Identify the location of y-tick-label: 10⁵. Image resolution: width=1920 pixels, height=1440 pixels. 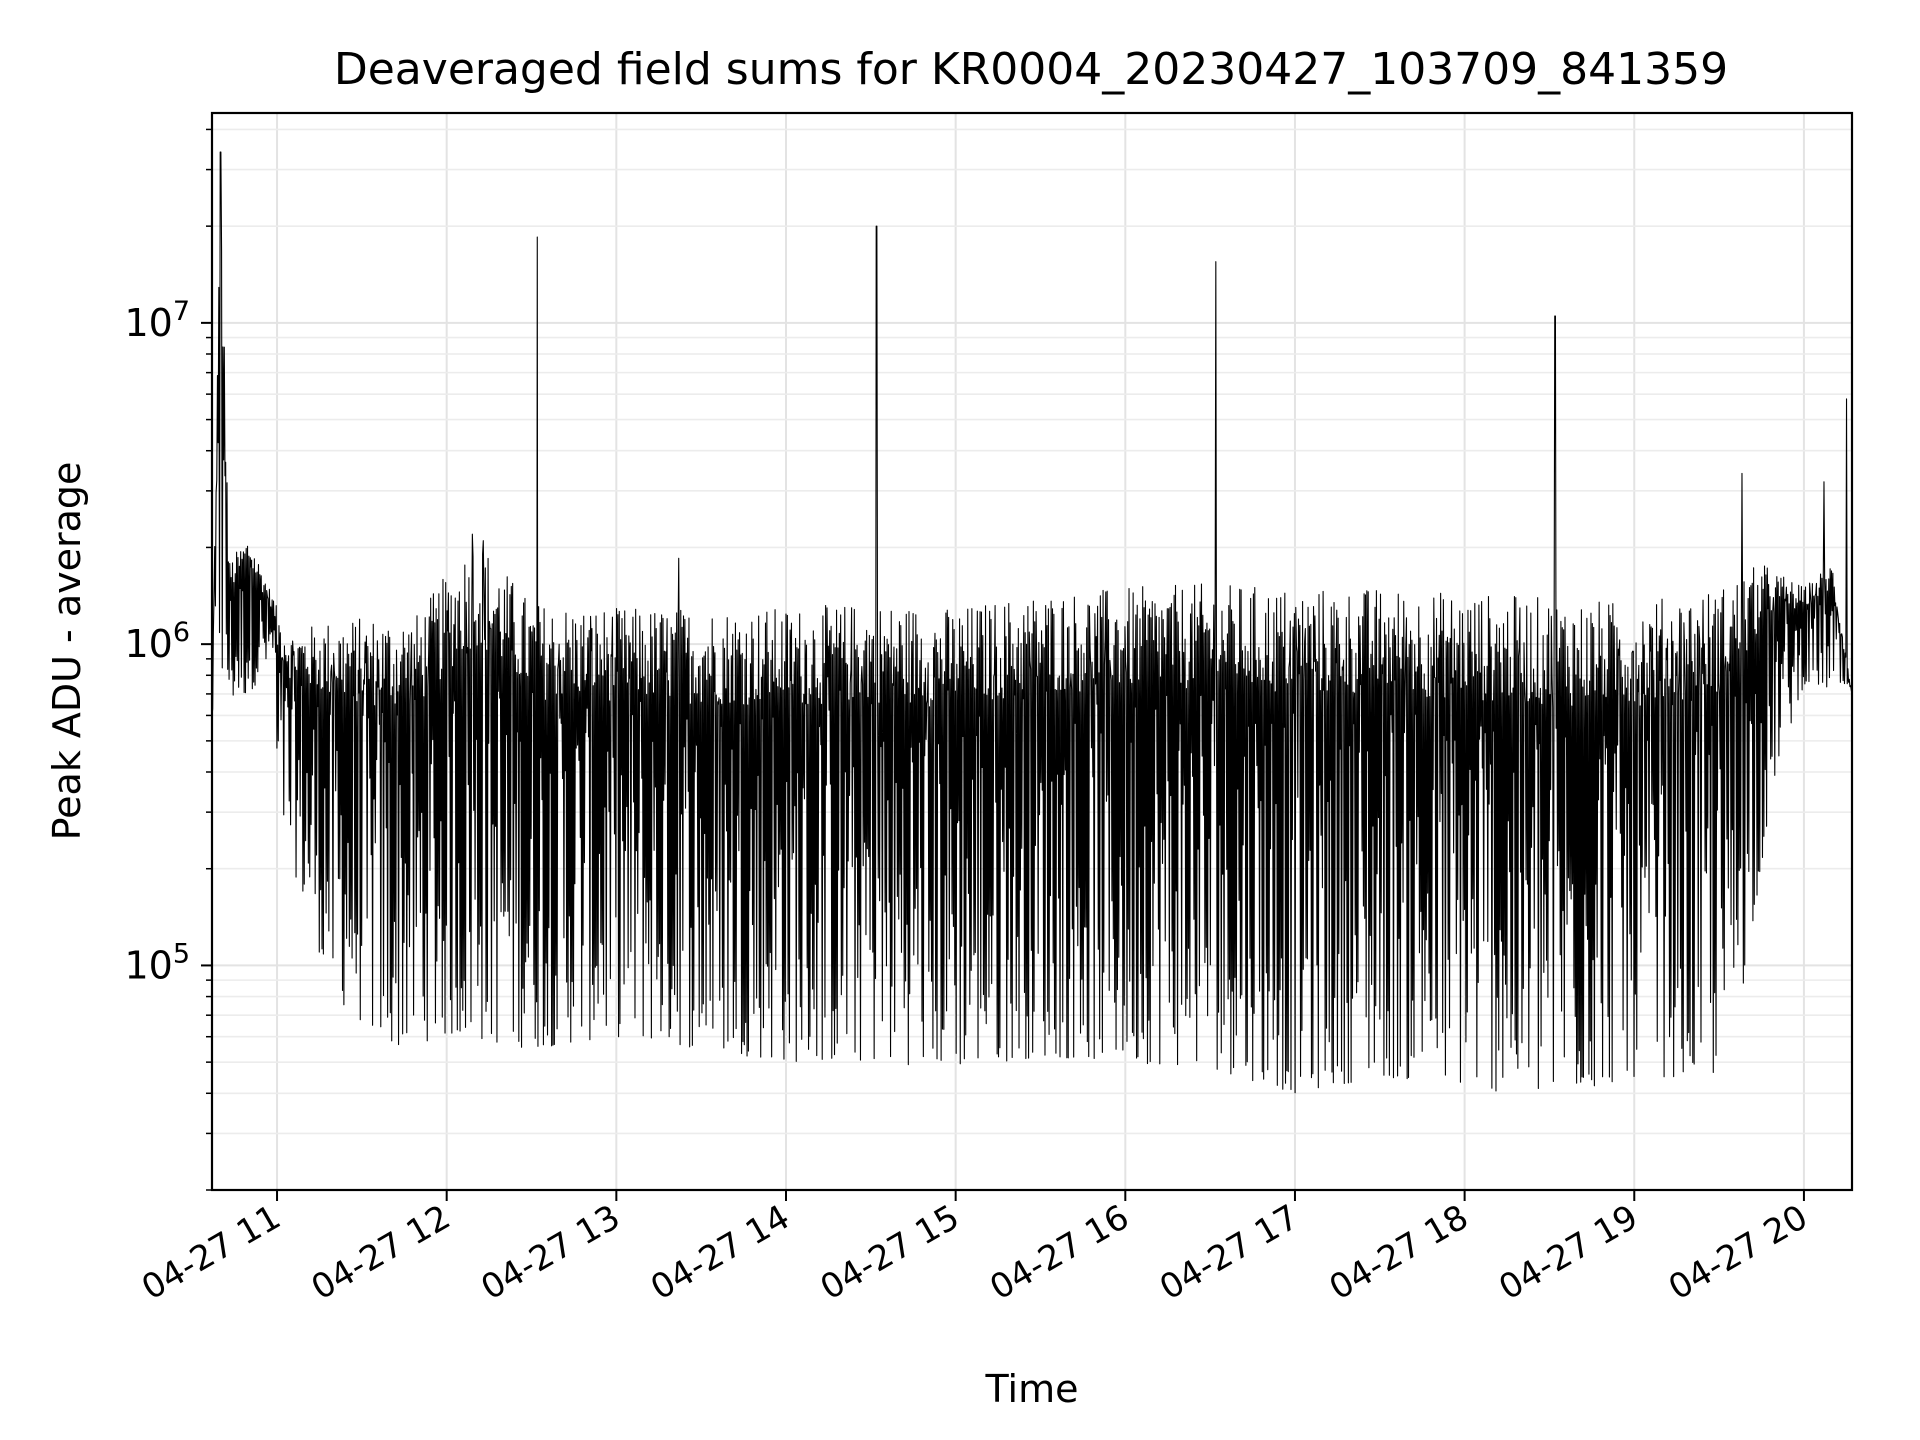
(157, 962).